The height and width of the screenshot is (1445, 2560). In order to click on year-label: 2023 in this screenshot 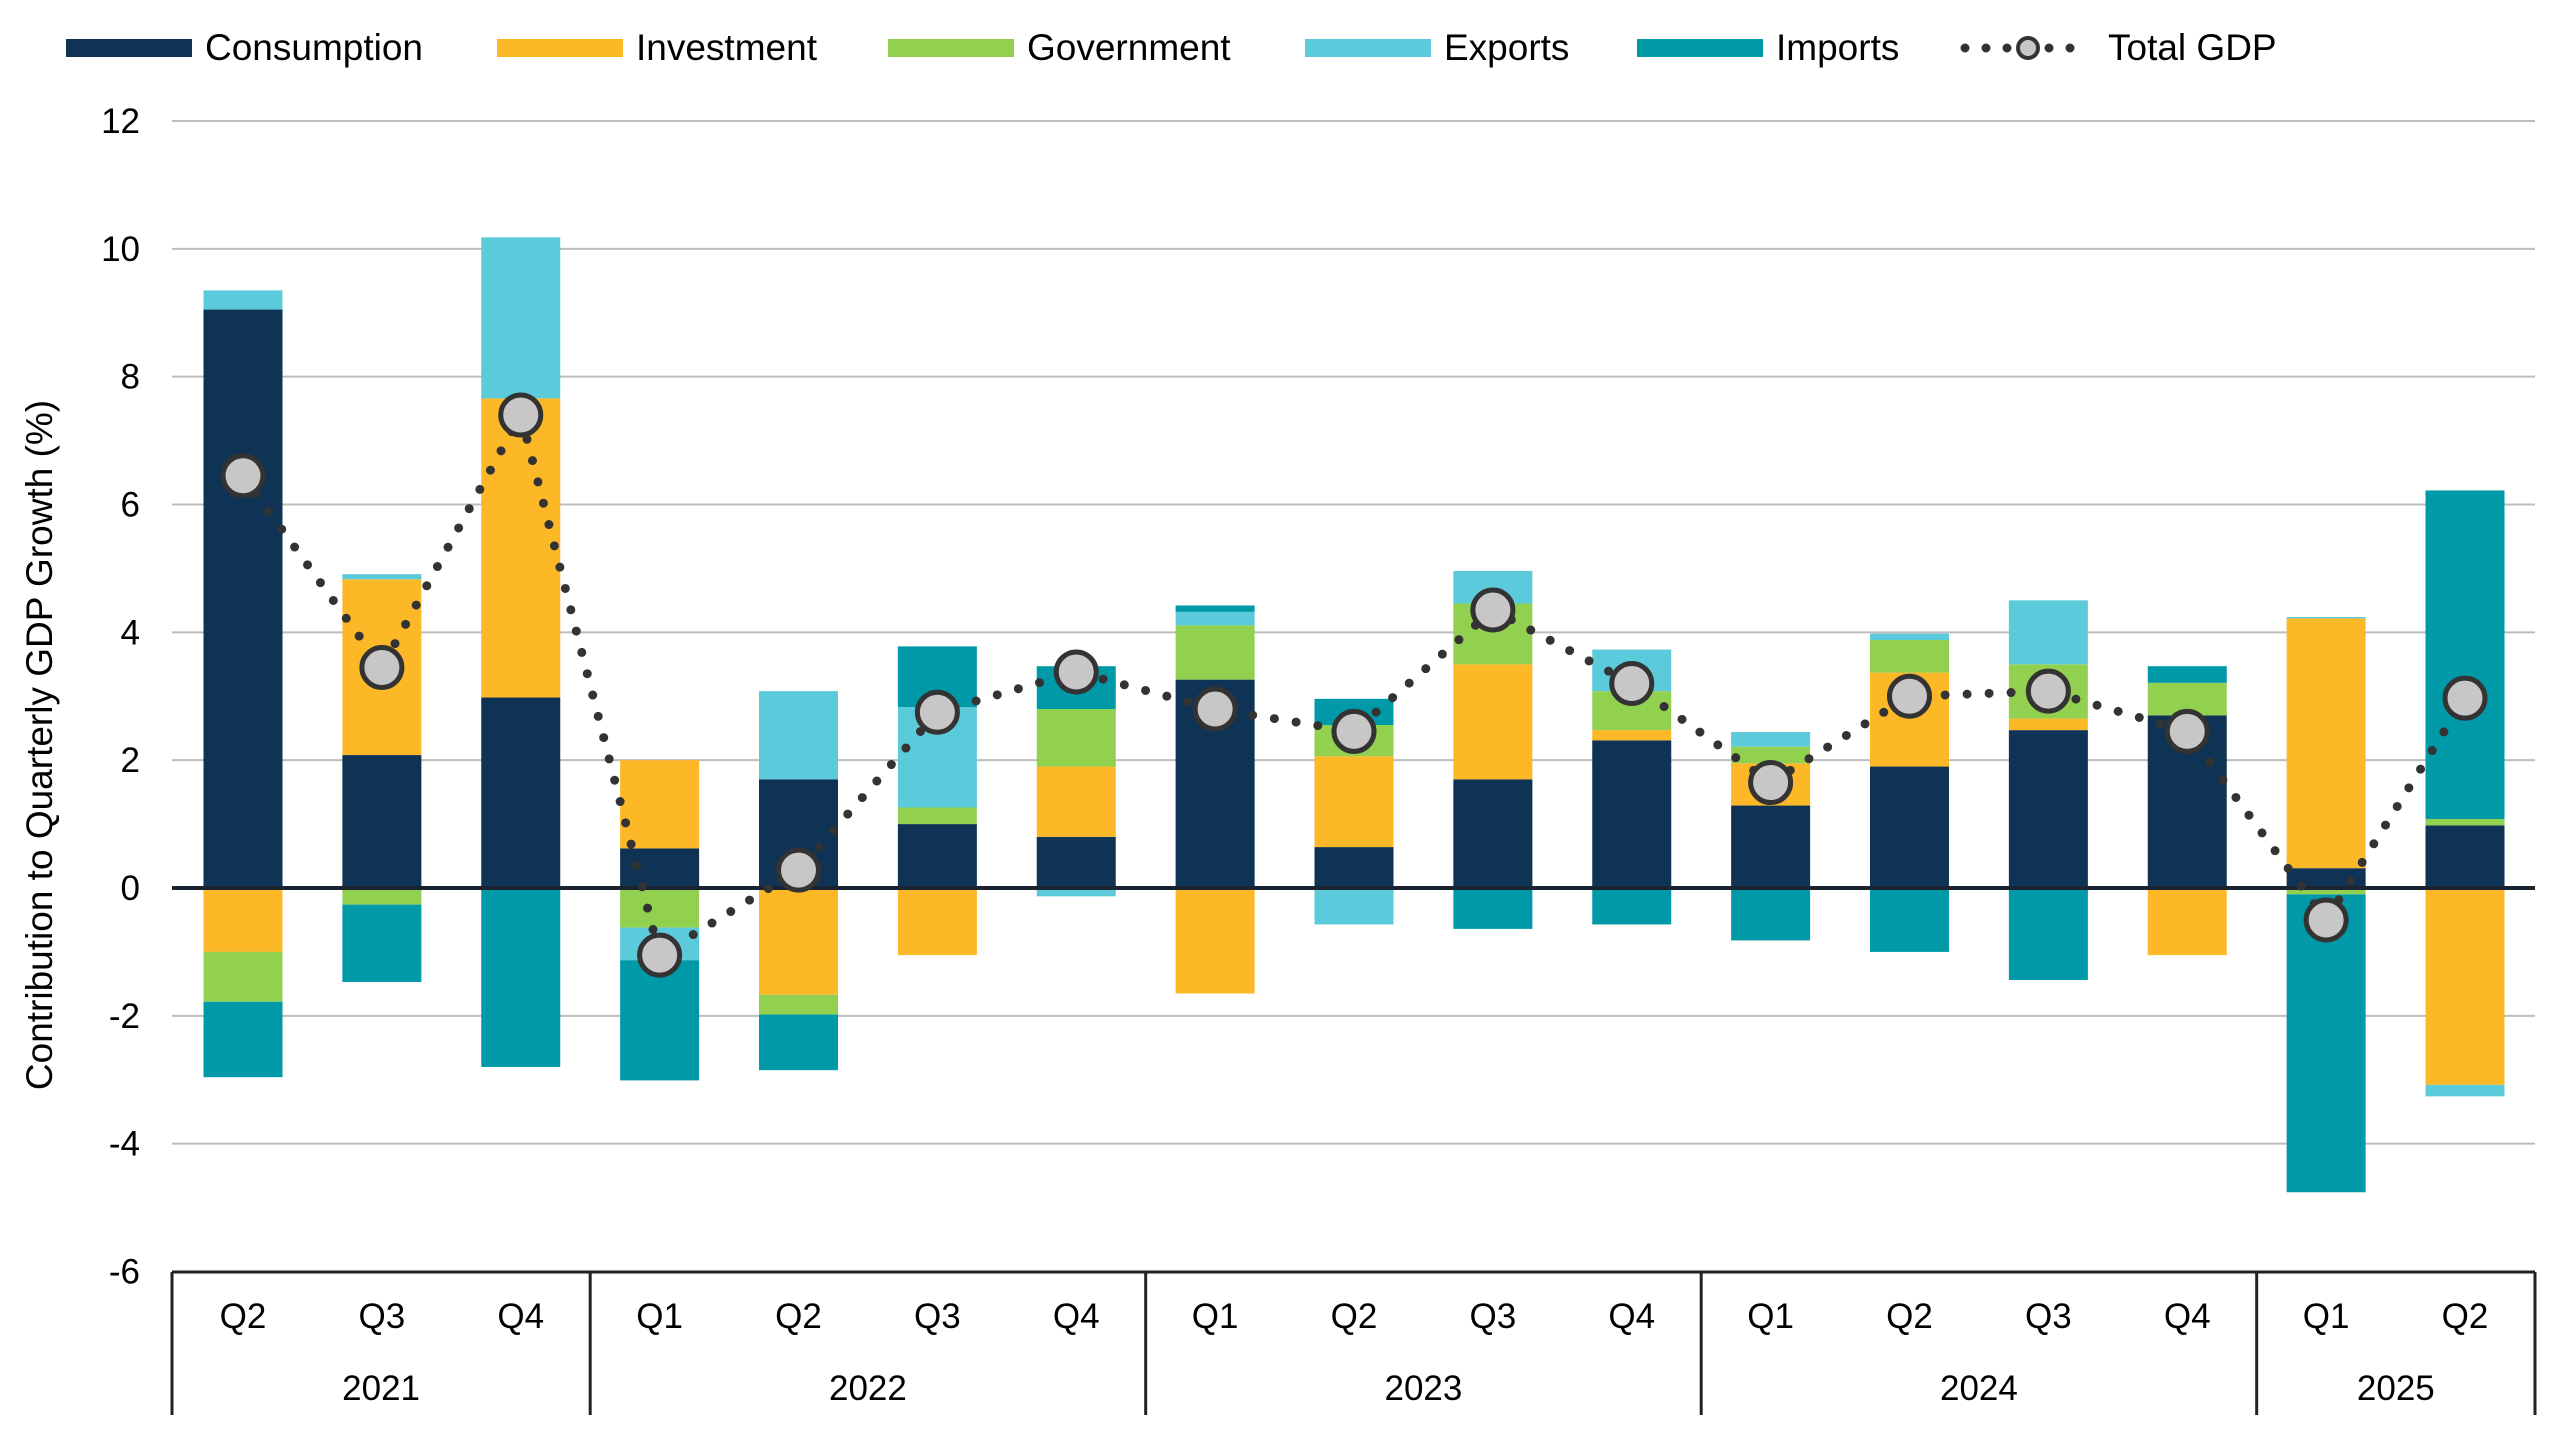, I will do `click(1424, 1388)`.